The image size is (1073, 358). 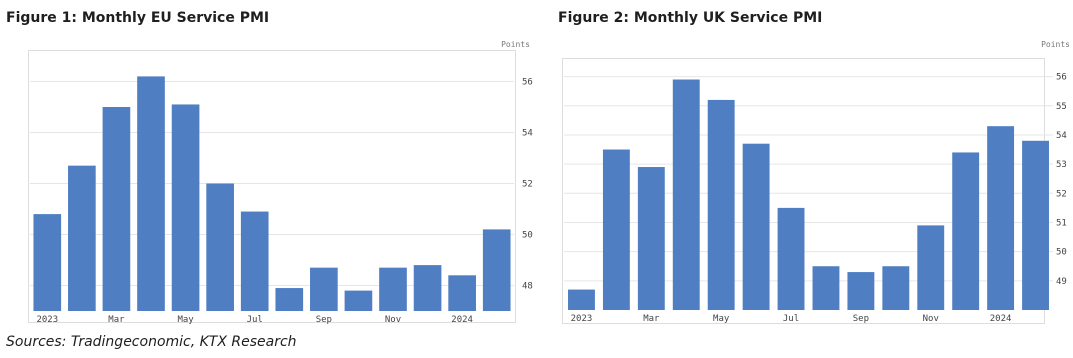 What do you see at coordinates (1061, 223) in the screenshot?
I see `y-tick-label: 51` at bounding box center [1061, 223].